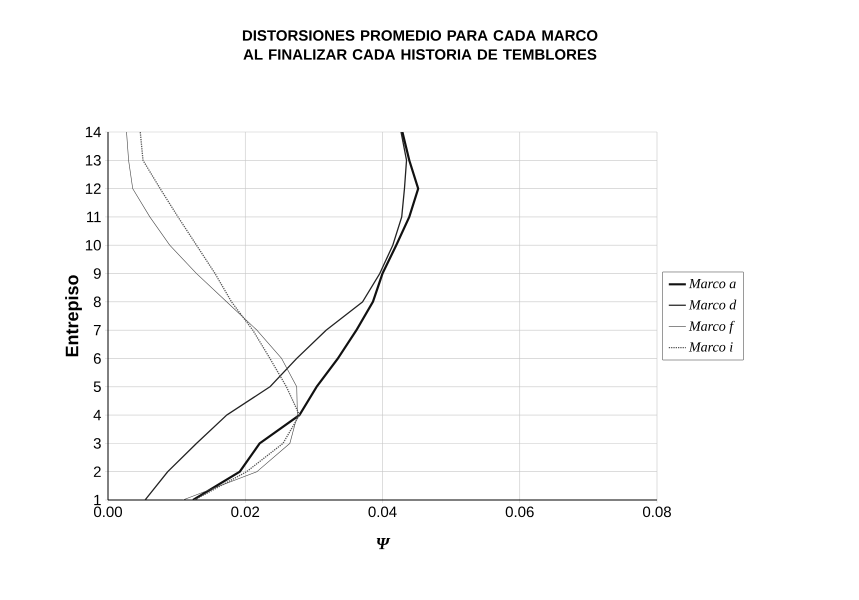  What do you see at coordinates (97, 443) in the screenshot?
I see `y-tick-label: 3` at bounding box center [97, 443].